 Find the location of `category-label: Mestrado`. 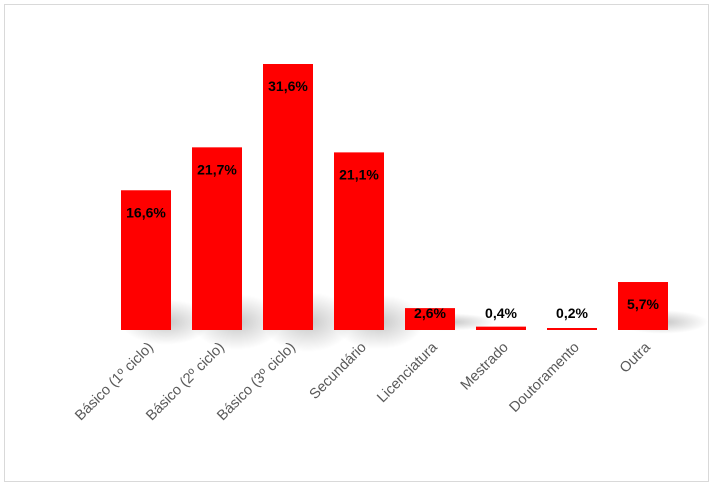

category-label: Mestrado is located at coordinates (485, 367).